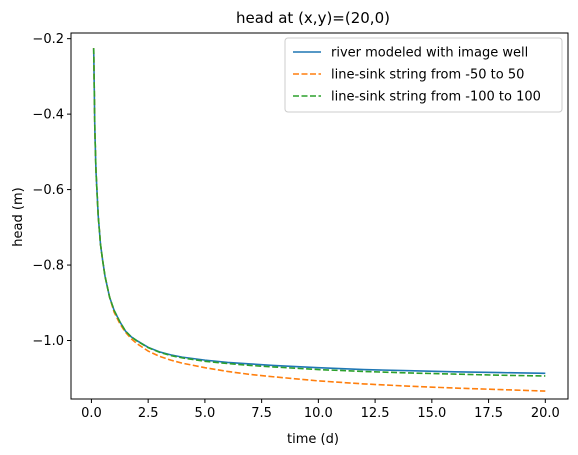 Image resolution: width=578 pixels, height=455 pixels. I want to click on y-tick-label: −1.0, so click(48, 341).